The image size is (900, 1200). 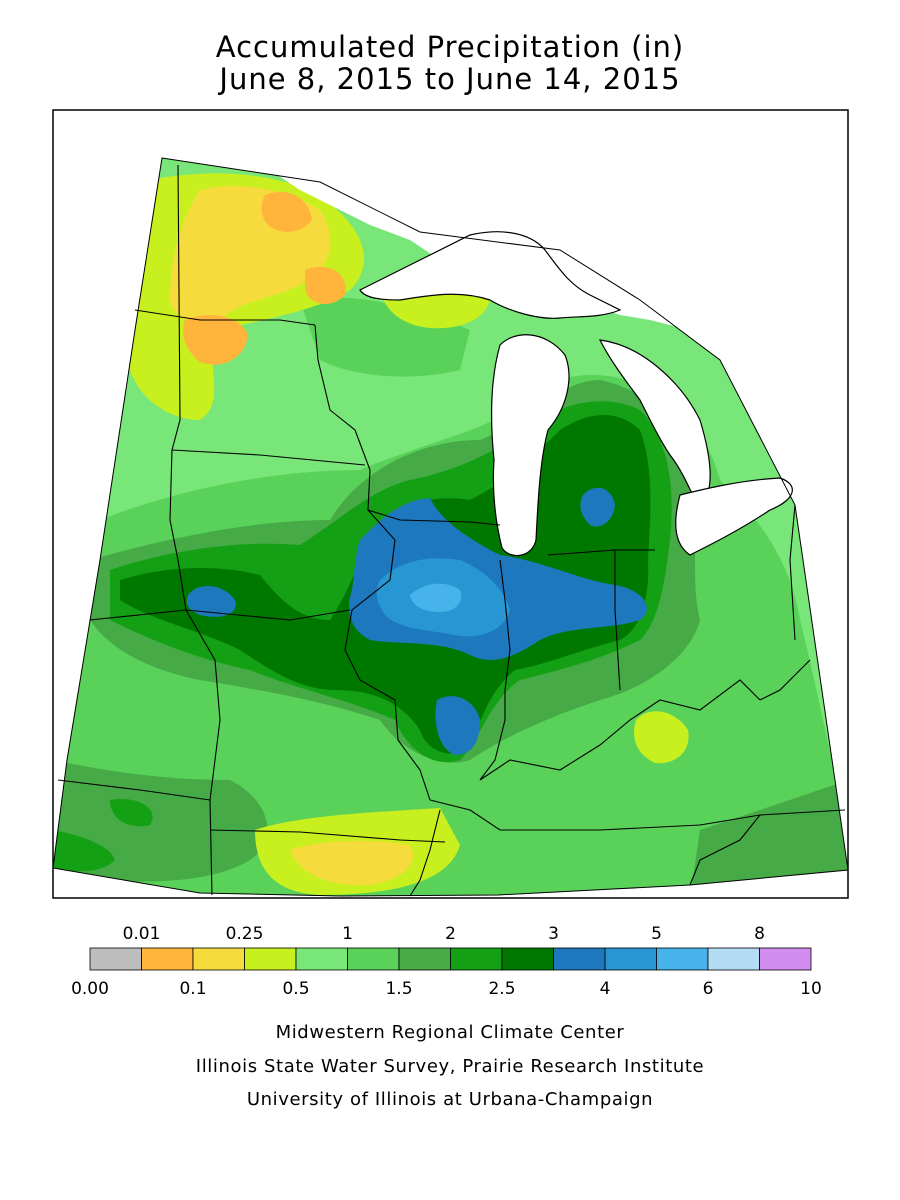 I want to click on legend-lower-label: 2.5, so click(x=502, y=989).